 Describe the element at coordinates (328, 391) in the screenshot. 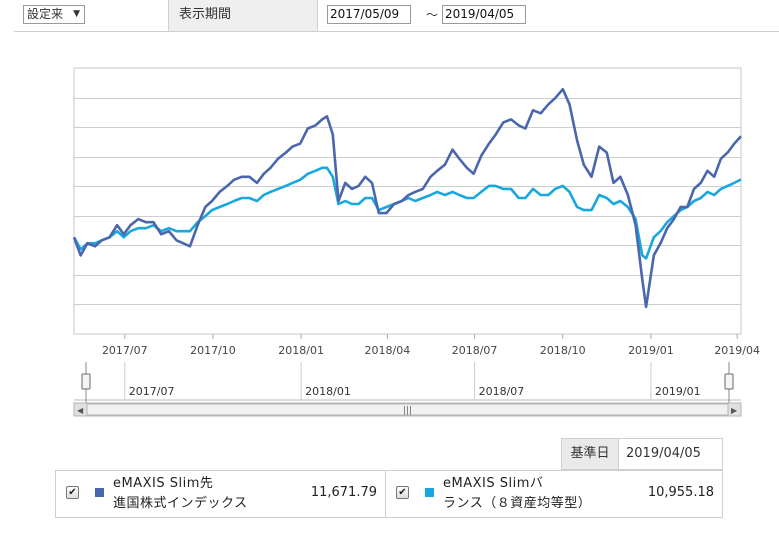

I see `navigator-label: 2018/01` at that location.